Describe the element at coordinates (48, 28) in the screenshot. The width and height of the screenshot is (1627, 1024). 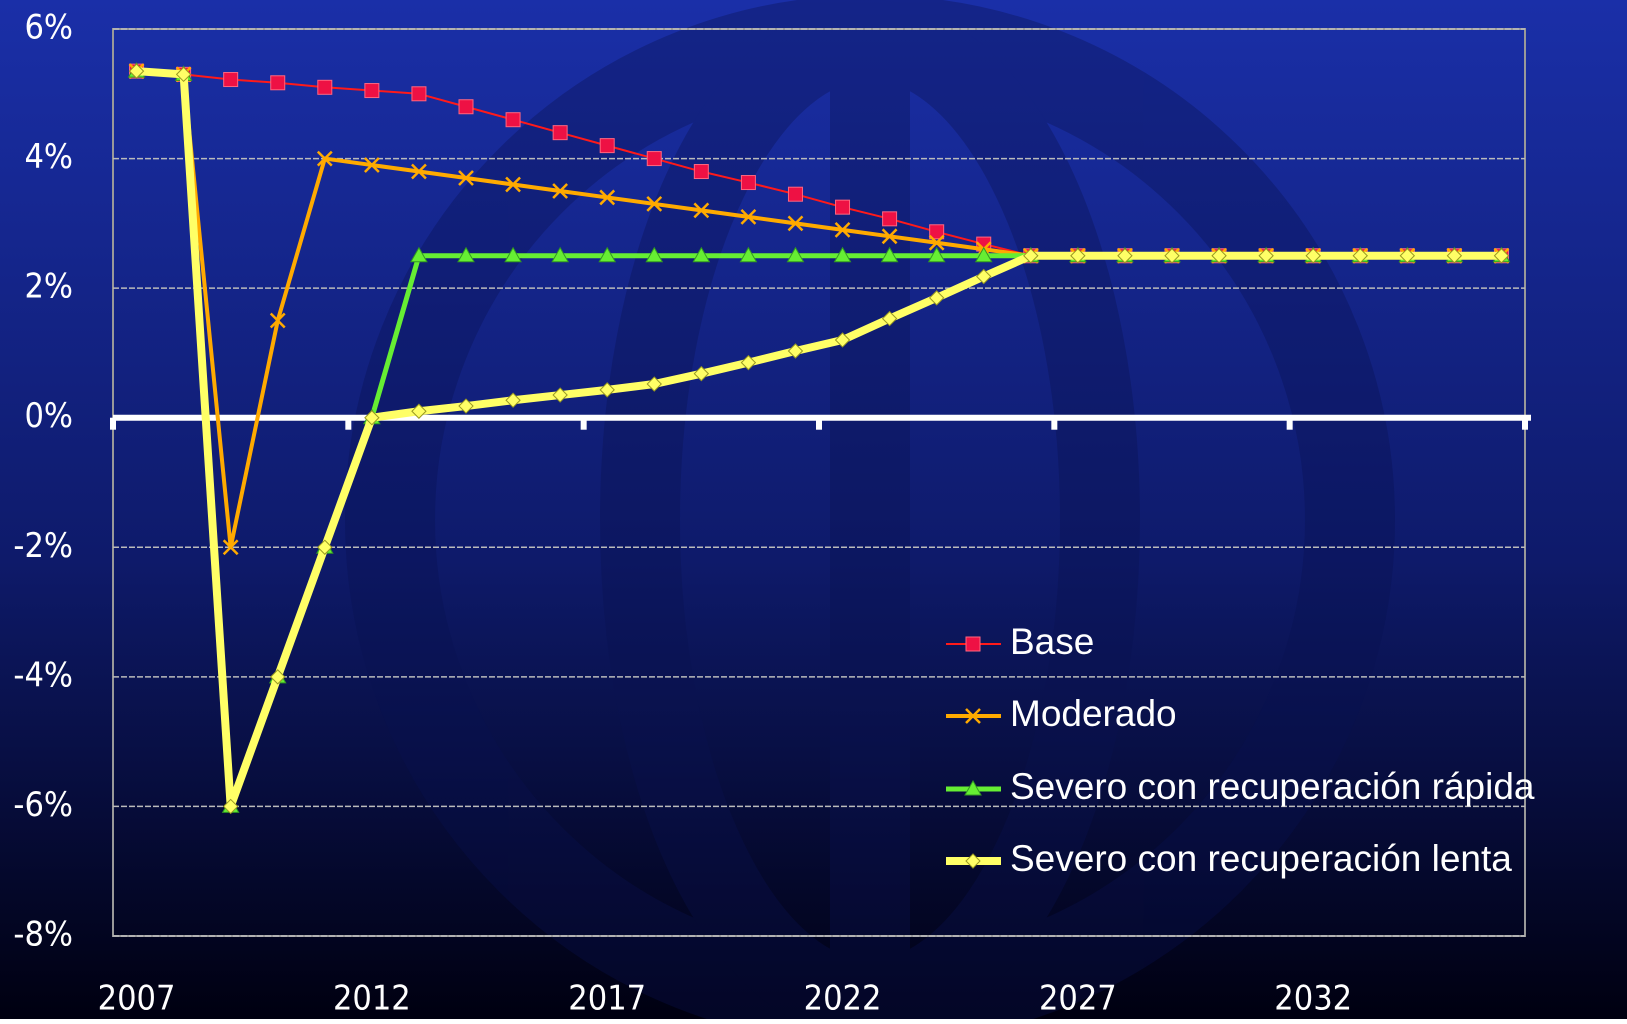
I see `y-tick-label: 6%` at that location.